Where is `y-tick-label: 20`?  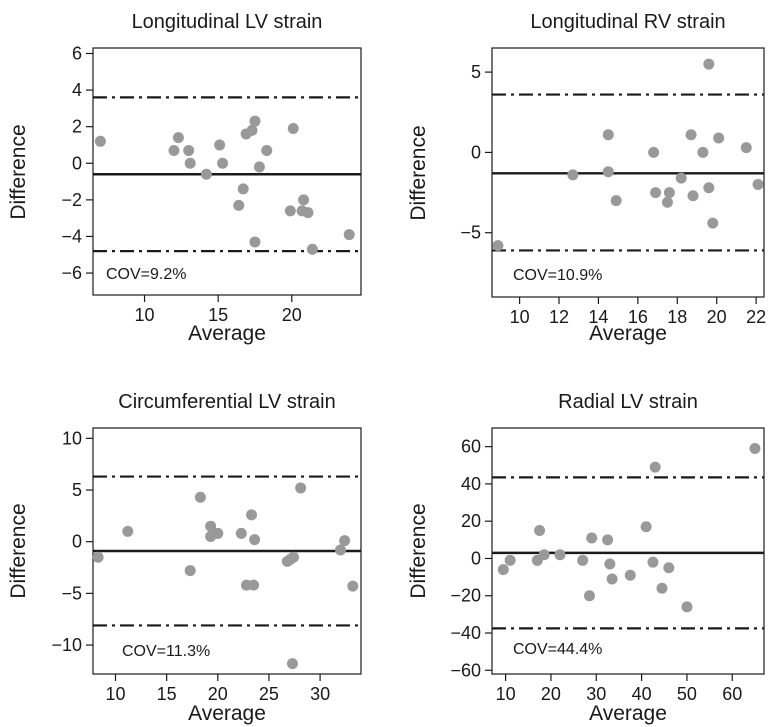 y-tick-label: 20 is located at coordinates (471, 521).